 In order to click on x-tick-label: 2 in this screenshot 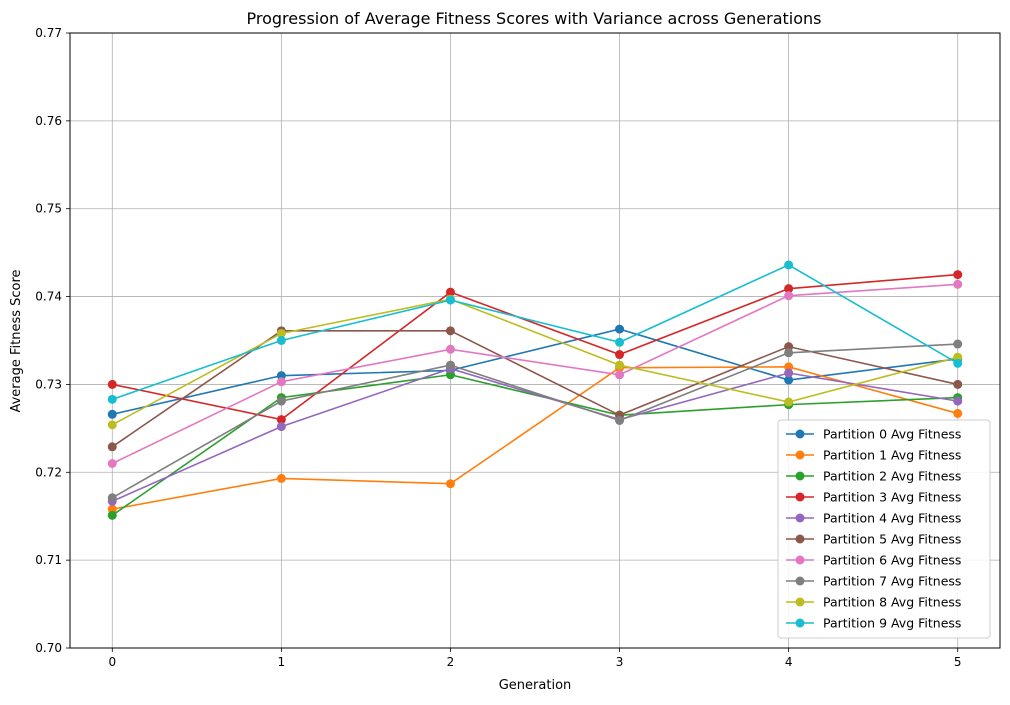, I will do `click(451, 662)`.